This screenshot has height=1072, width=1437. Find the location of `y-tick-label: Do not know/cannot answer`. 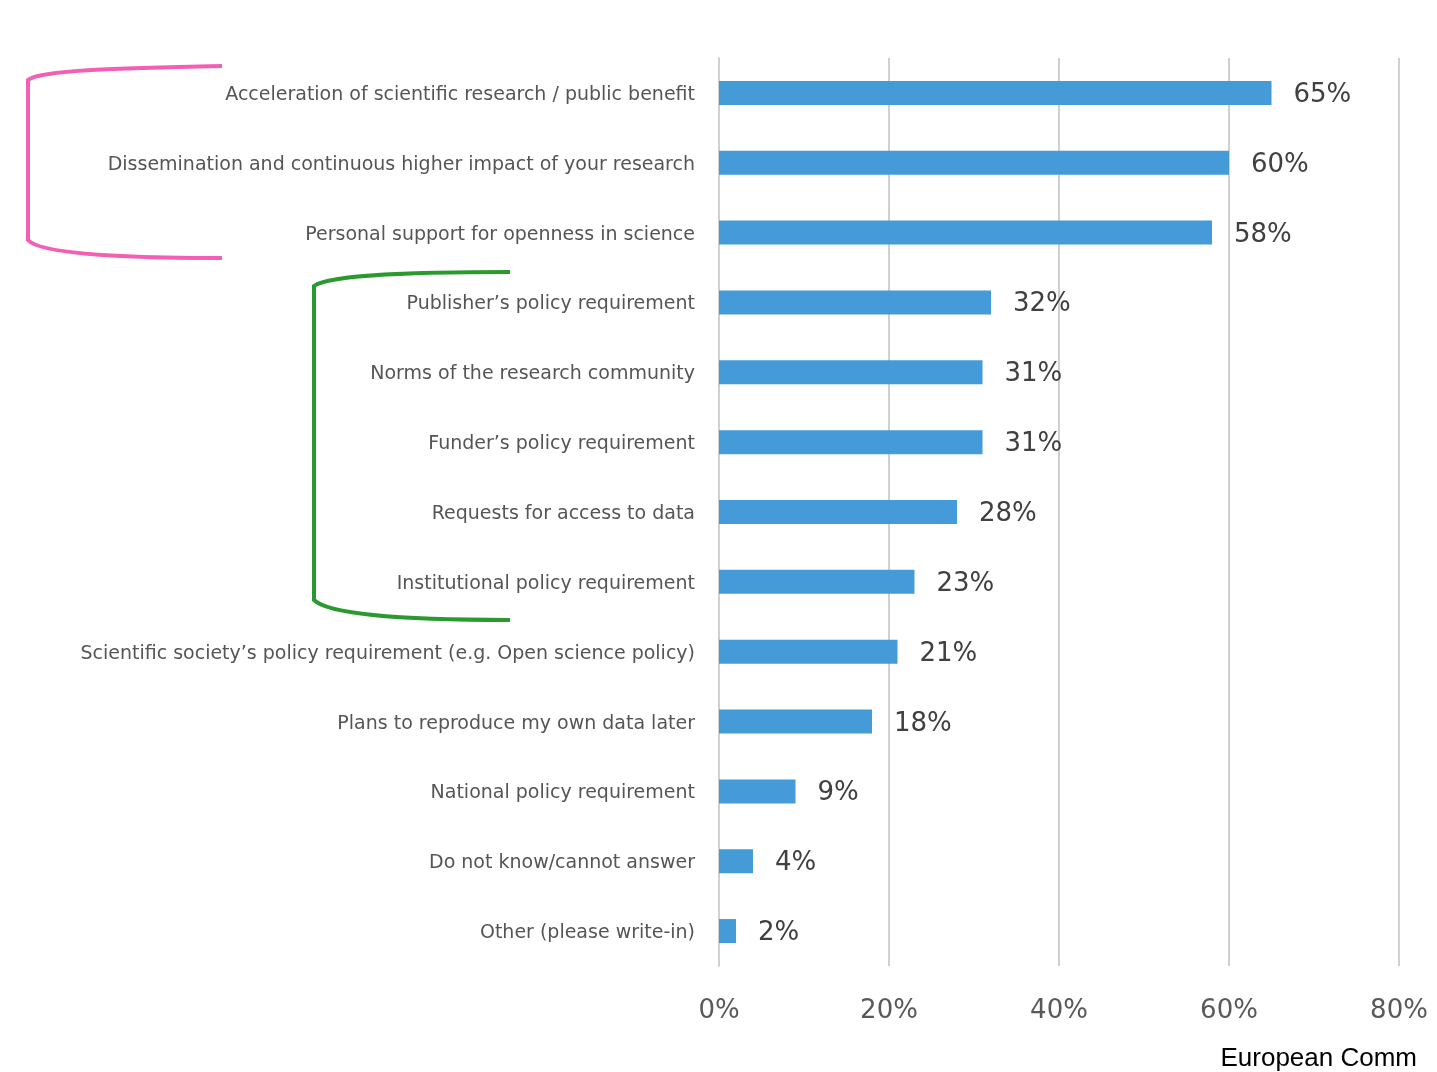

y-tick-label: Do not know/cannot answer is located at coordinates (562, 861).